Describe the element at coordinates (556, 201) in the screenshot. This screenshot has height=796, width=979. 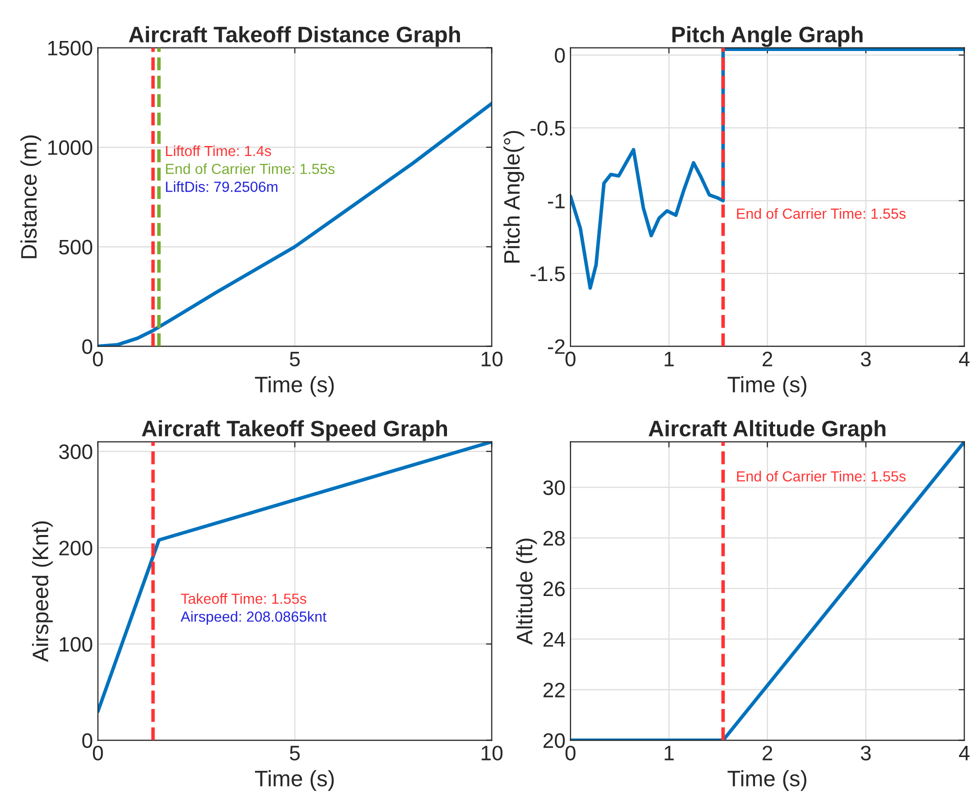
I see `y-tick-label: -1` at that location.